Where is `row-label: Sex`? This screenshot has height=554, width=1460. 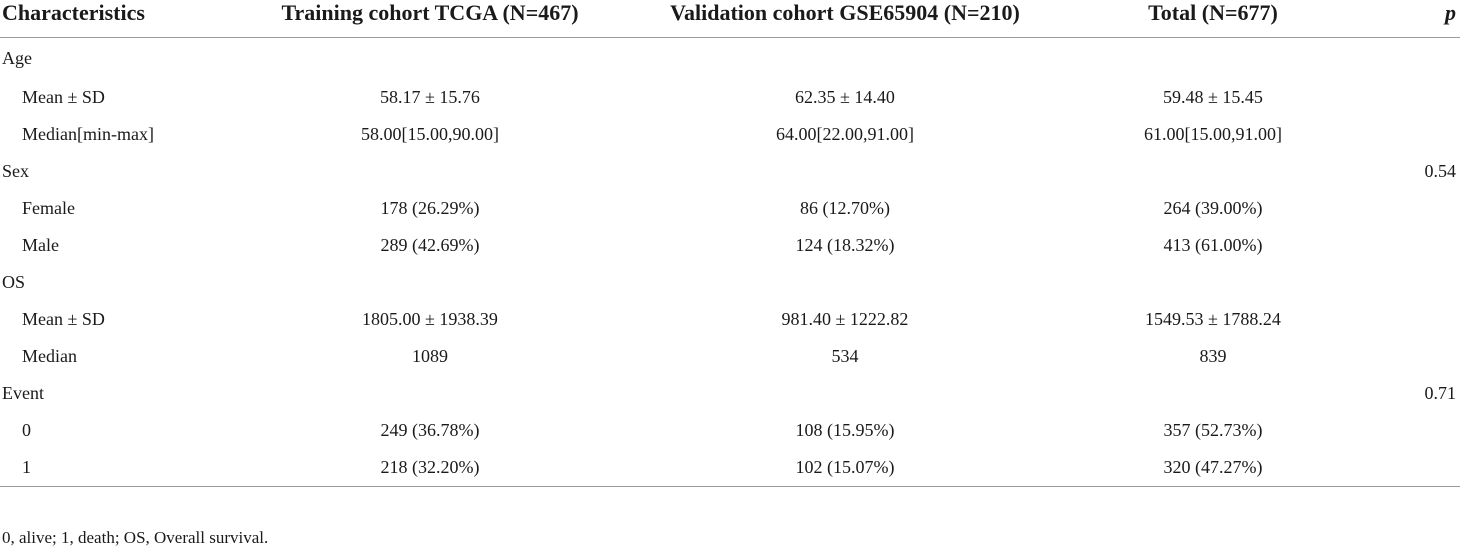 row-label: Sex is located at coordinates (15, 170).